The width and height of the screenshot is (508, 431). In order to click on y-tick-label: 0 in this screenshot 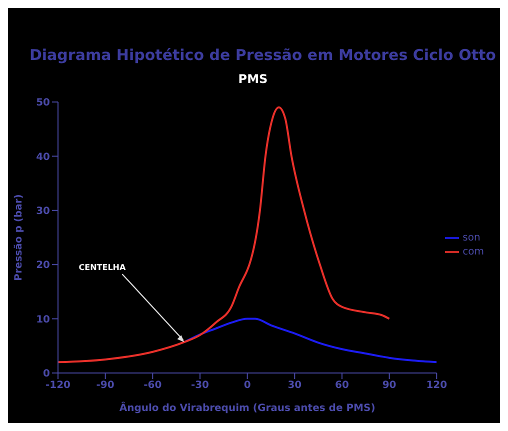, I will do `click(46, 374)`.